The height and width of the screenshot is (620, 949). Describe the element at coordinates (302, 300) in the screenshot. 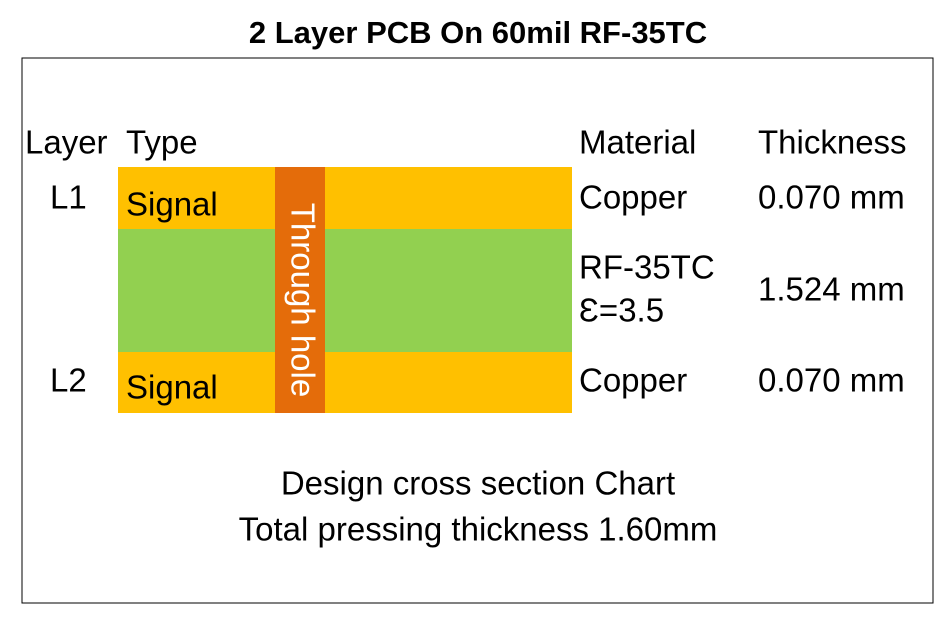

I see `via-label: Through hole` at that location.